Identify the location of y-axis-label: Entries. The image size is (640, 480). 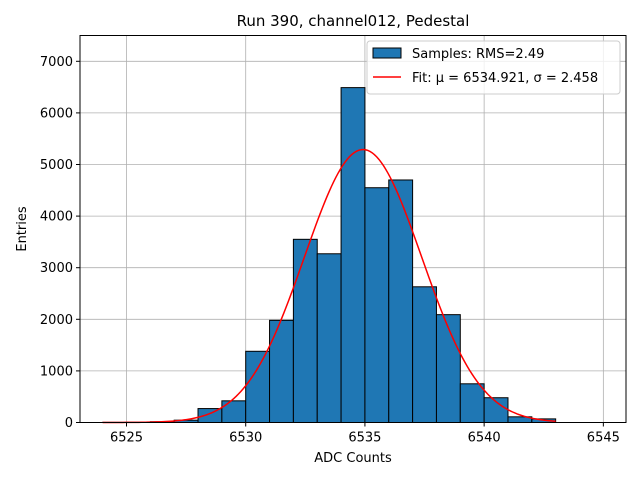
(22, 229).